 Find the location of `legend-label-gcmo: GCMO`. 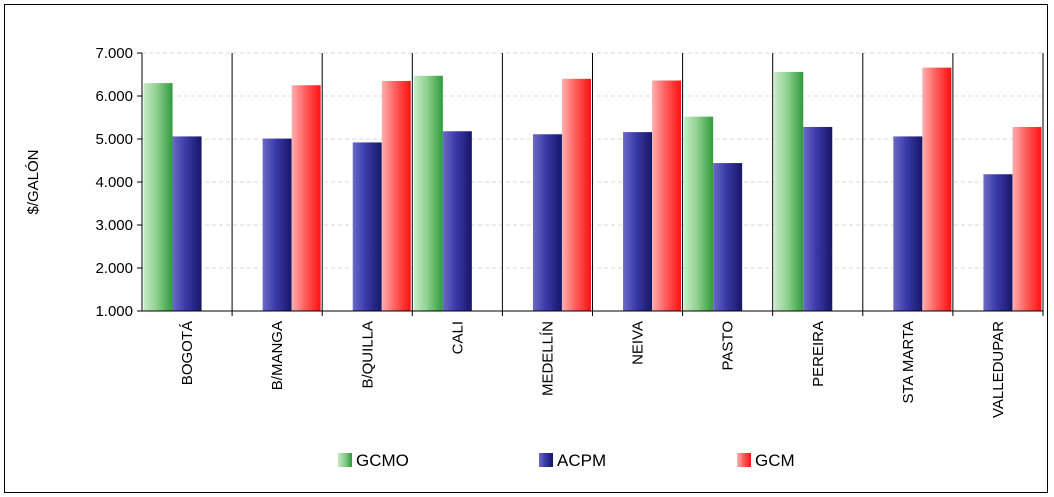

legend-label-gcmo: GCMO is located at coordinates (382, 460).